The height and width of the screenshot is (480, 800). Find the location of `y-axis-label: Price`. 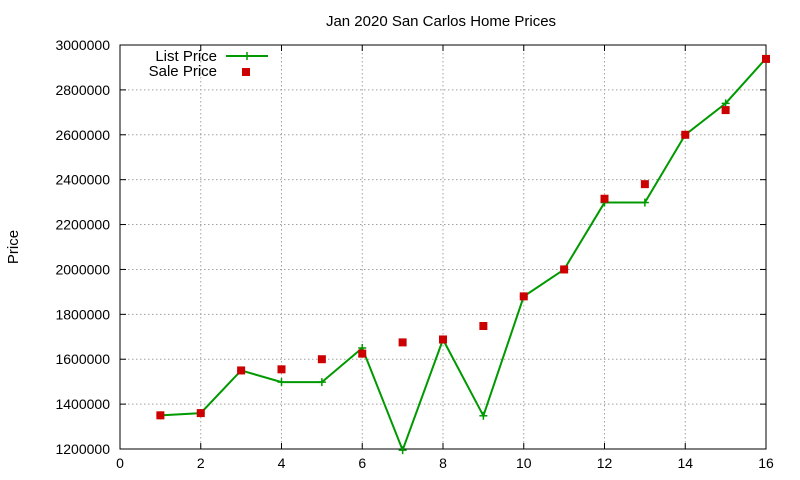

y-axis-label: Price is located at coordinates (13, 247).